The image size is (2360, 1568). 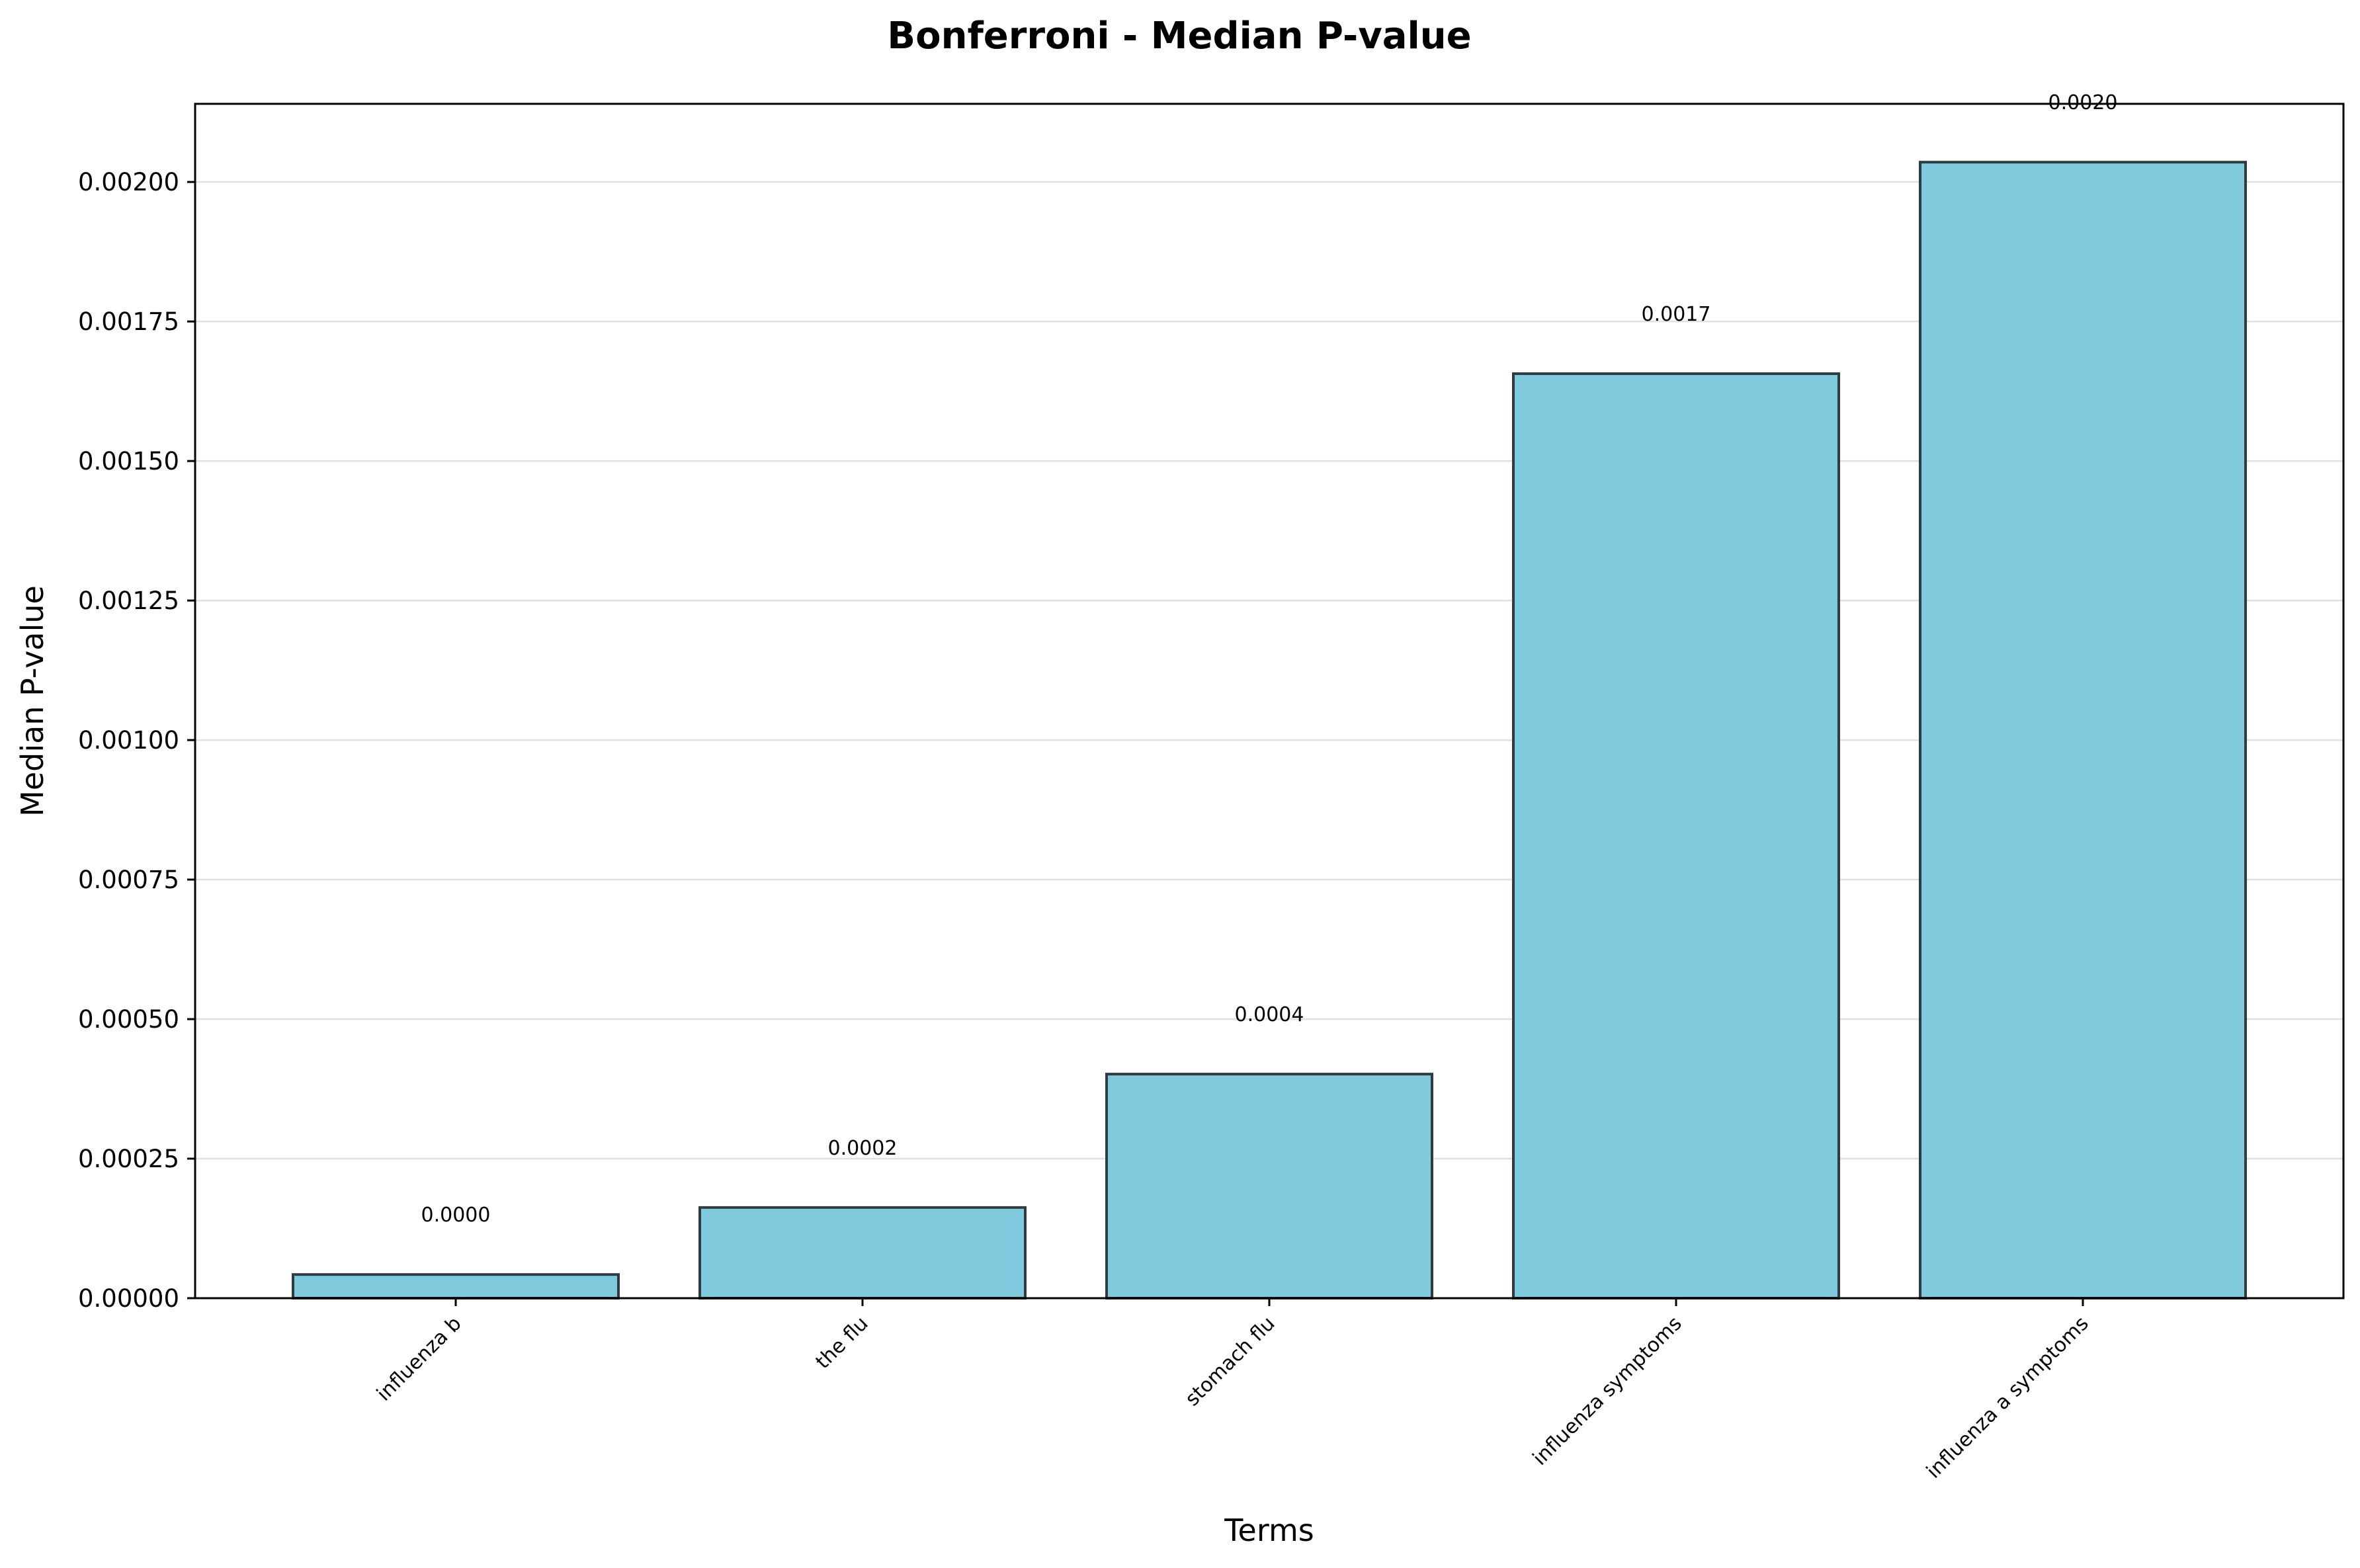 What do you see at coordinates (128, 1298) in the screenshot?
I see `y-tick-label: 0.00000` at bounding box center [128, 1298].